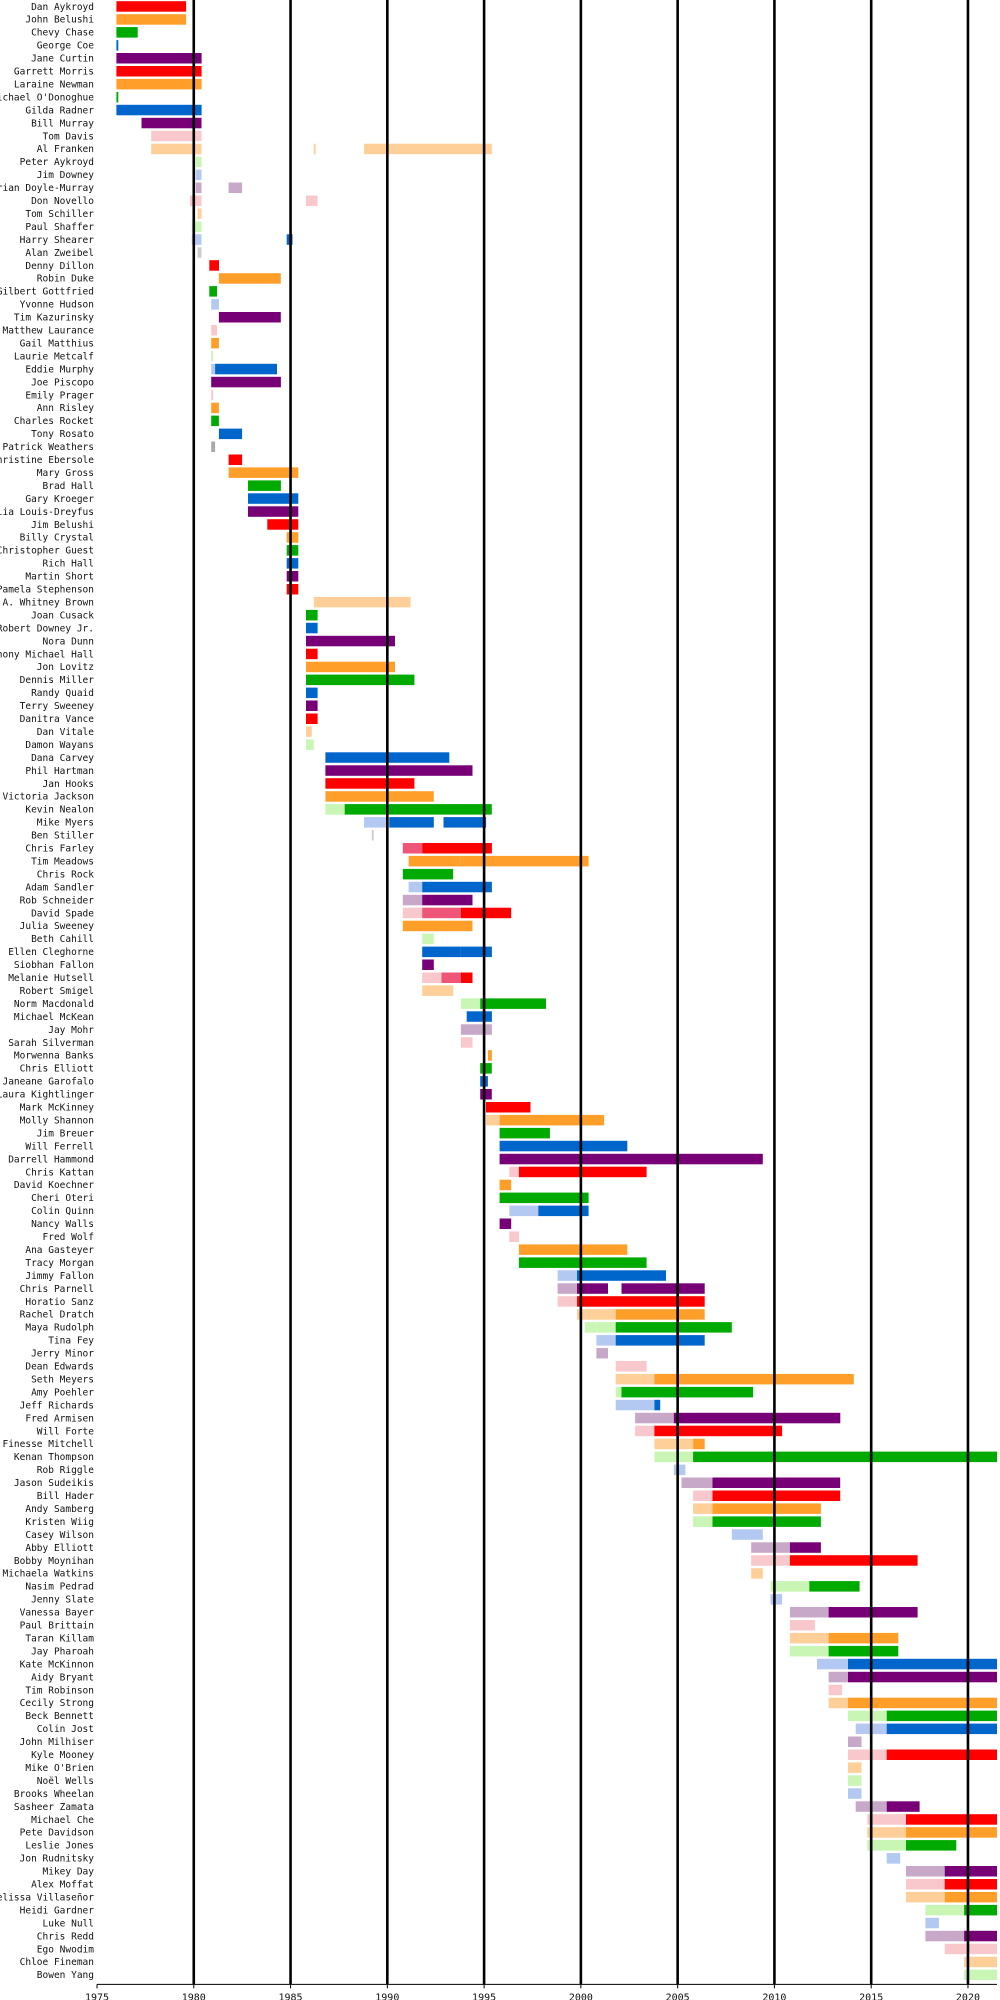 The width and height of the screenshot is (1000, 2000). Describe the element at coordinates (59, 745) in the screenshot. I see `cast-name-label: Damon Wayans` at that location.